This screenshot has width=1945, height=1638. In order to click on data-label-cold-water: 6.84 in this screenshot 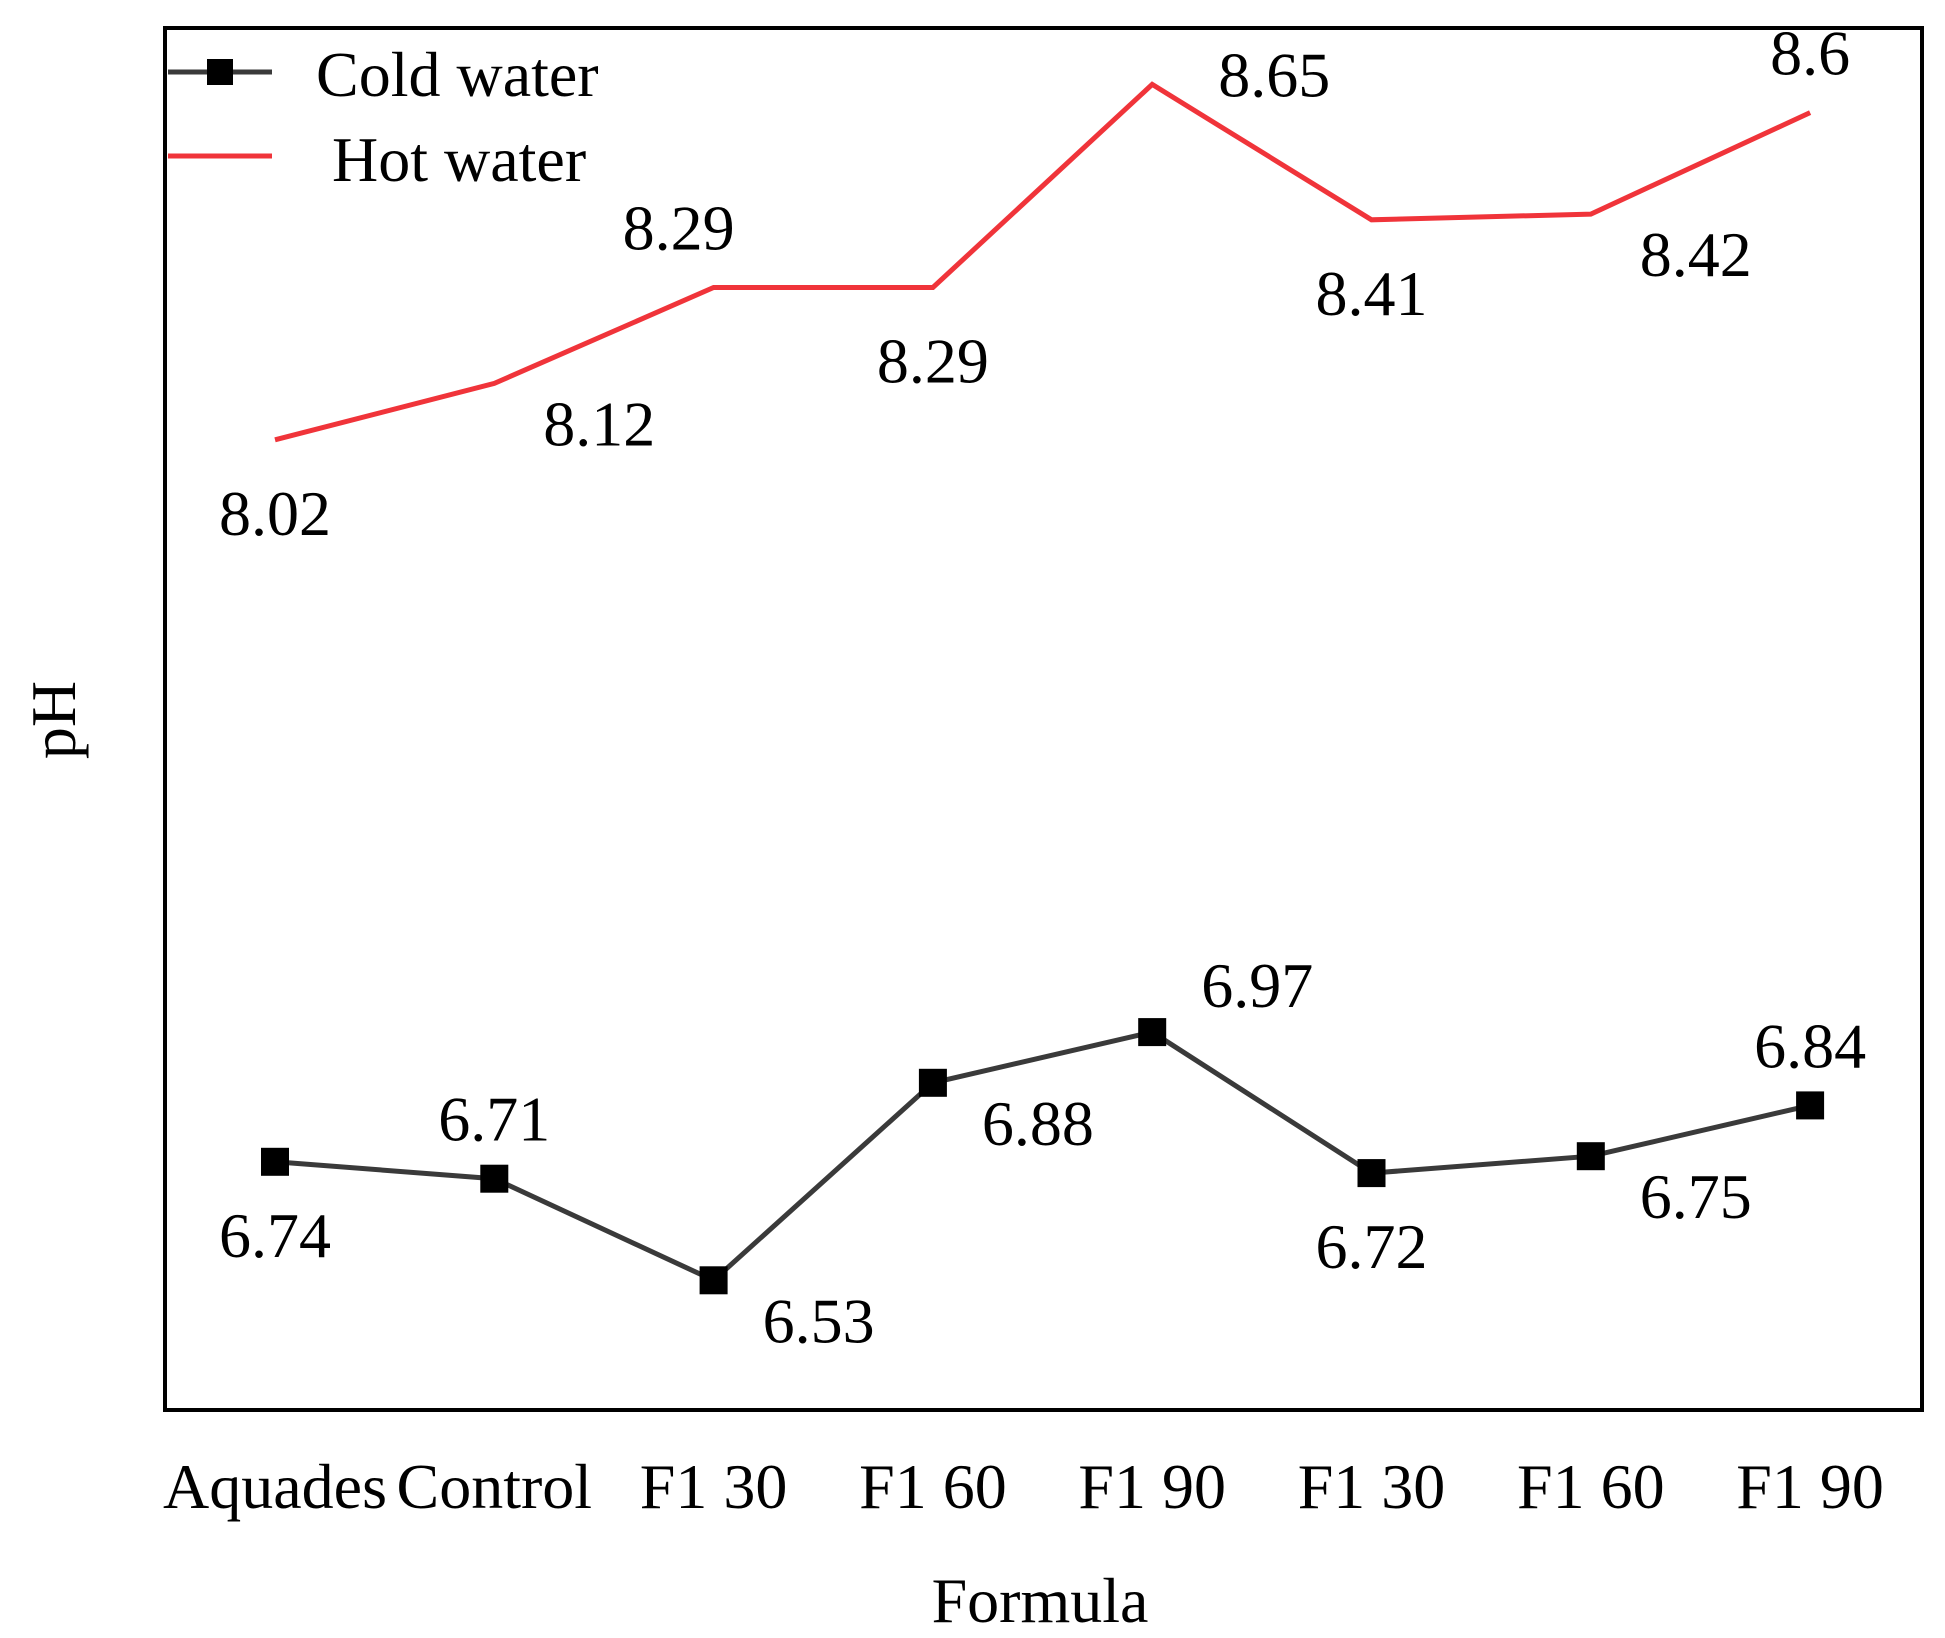, I will do `click(1810, 1045)`.